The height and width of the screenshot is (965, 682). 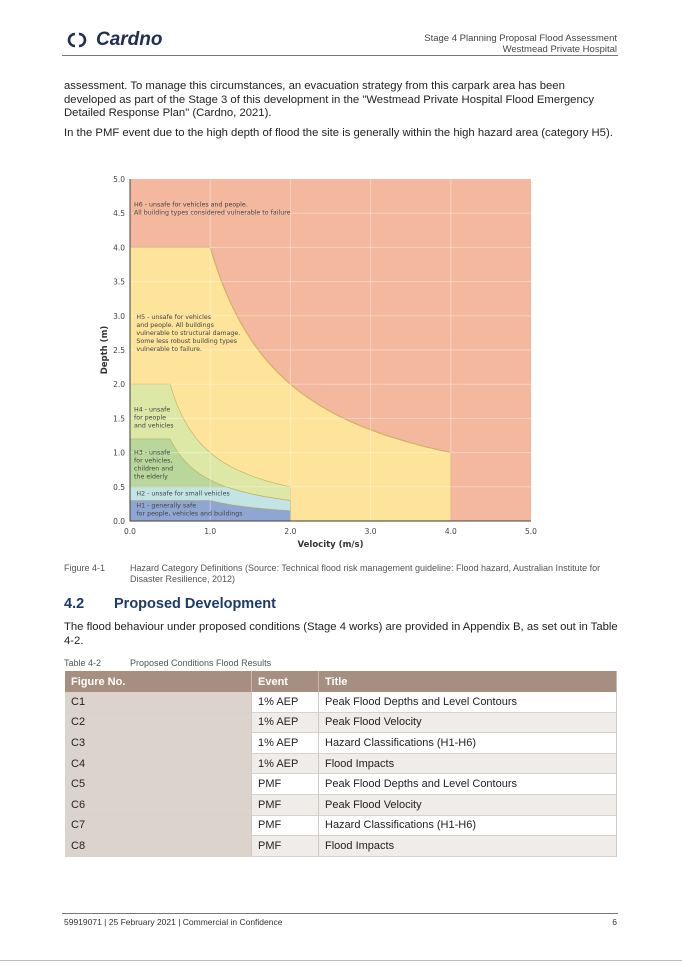 I want to click on cell-figure-no: C7, so click(x=158, y=826).